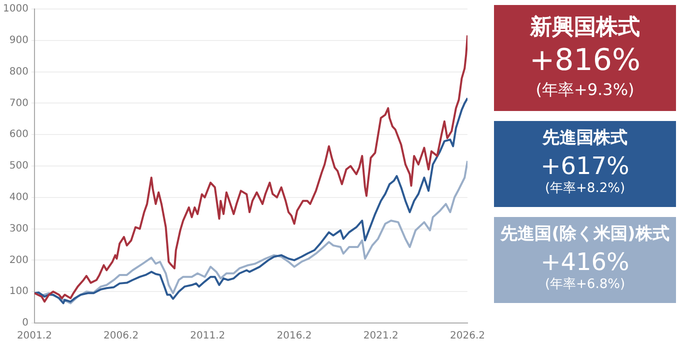  Describe the element at coordinates (584, 138) in the screenshot. I see `text: 先進国株式` at that location.